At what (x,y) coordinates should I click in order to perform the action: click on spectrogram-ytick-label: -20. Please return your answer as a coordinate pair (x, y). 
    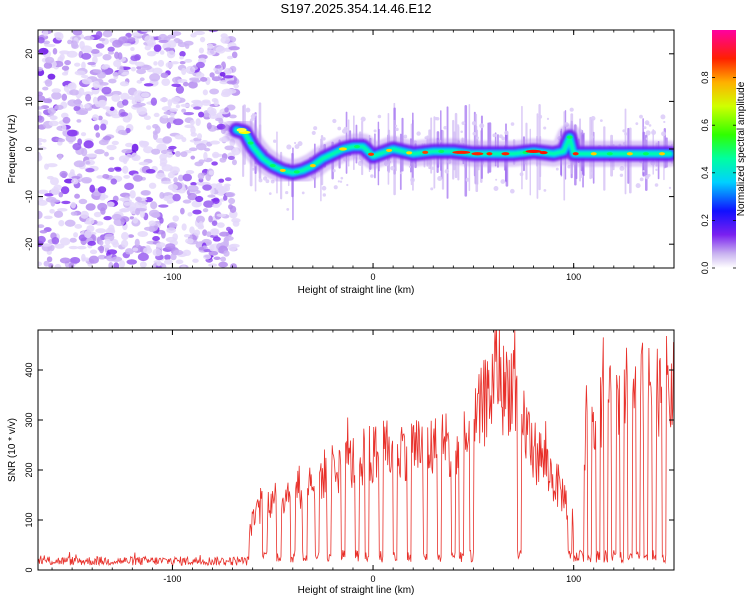
    Looking at the image, I should click on (29, 244).